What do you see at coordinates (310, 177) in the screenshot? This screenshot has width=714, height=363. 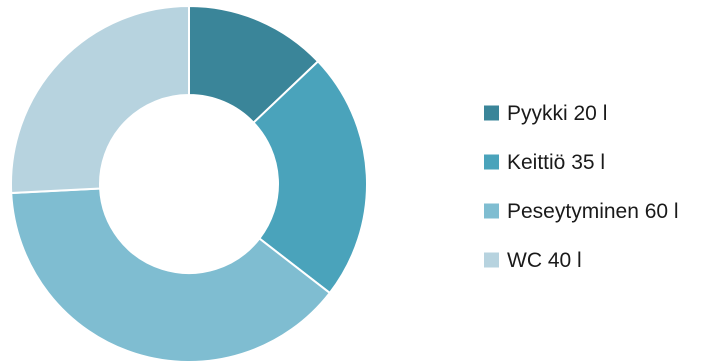 I see `donut-slice-keitti-` at bounding box center [310, 177].